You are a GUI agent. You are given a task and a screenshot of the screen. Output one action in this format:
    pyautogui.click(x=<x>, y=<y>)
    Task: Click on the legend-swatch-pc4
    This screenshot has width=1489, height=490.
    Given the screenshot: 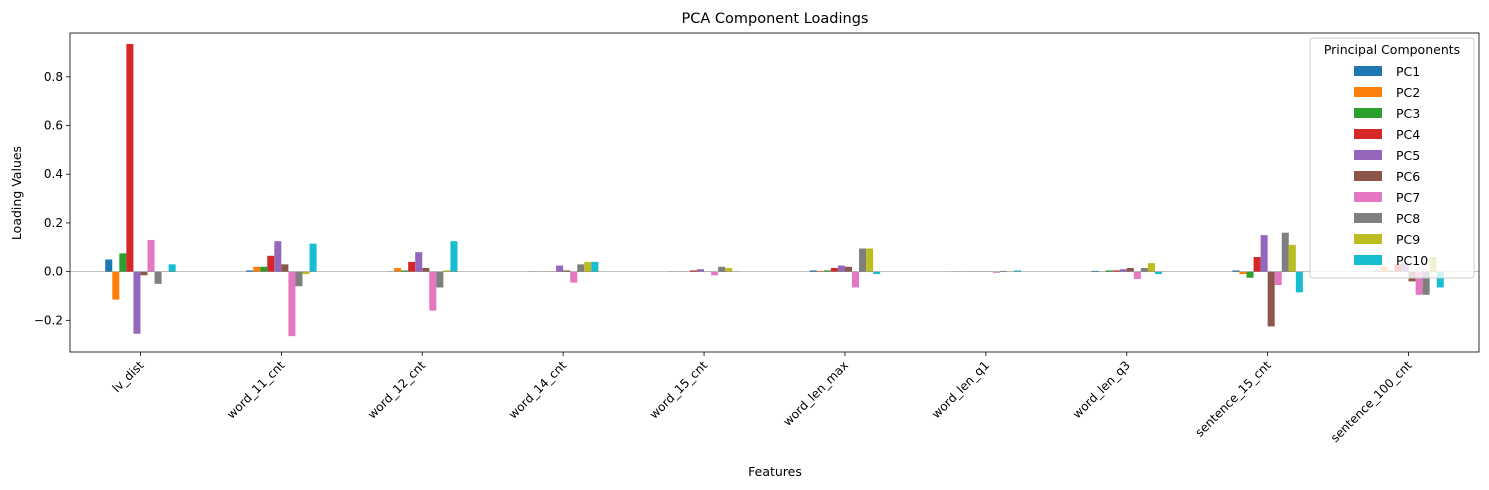 What is the action you would take?
    pyautogui.click(x=1368, y=134)
    